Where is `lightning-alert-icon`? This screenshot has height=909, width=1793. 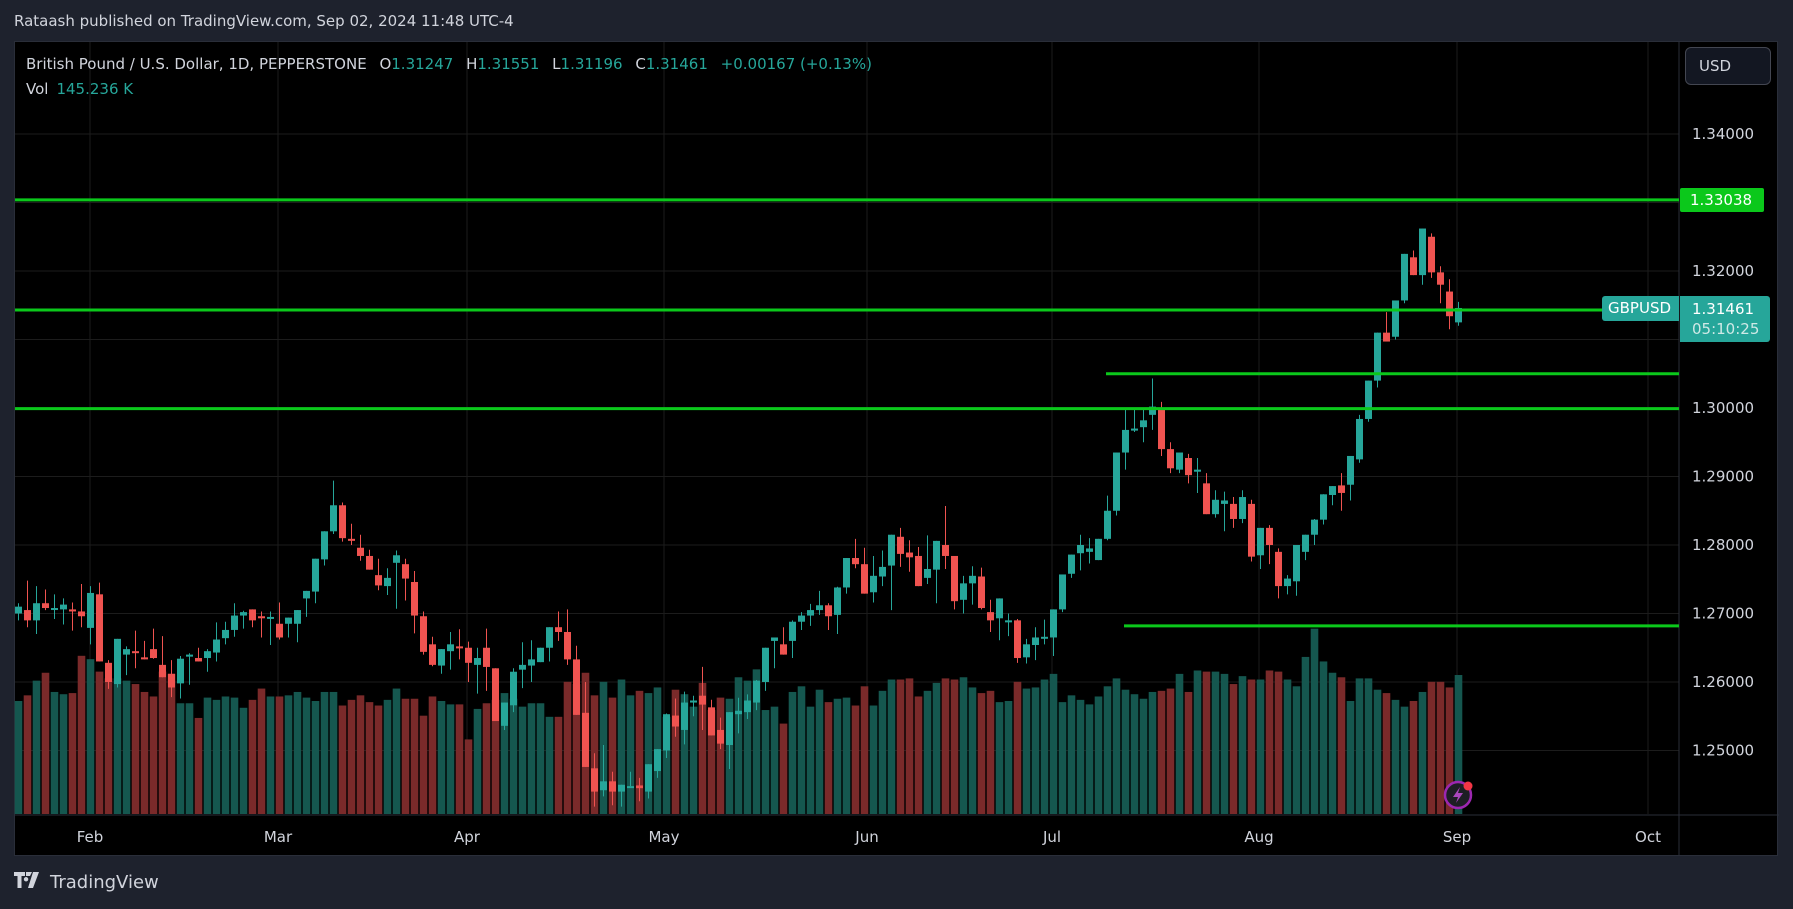
lightning-alert-icon is located at coordinates (1458, 795).